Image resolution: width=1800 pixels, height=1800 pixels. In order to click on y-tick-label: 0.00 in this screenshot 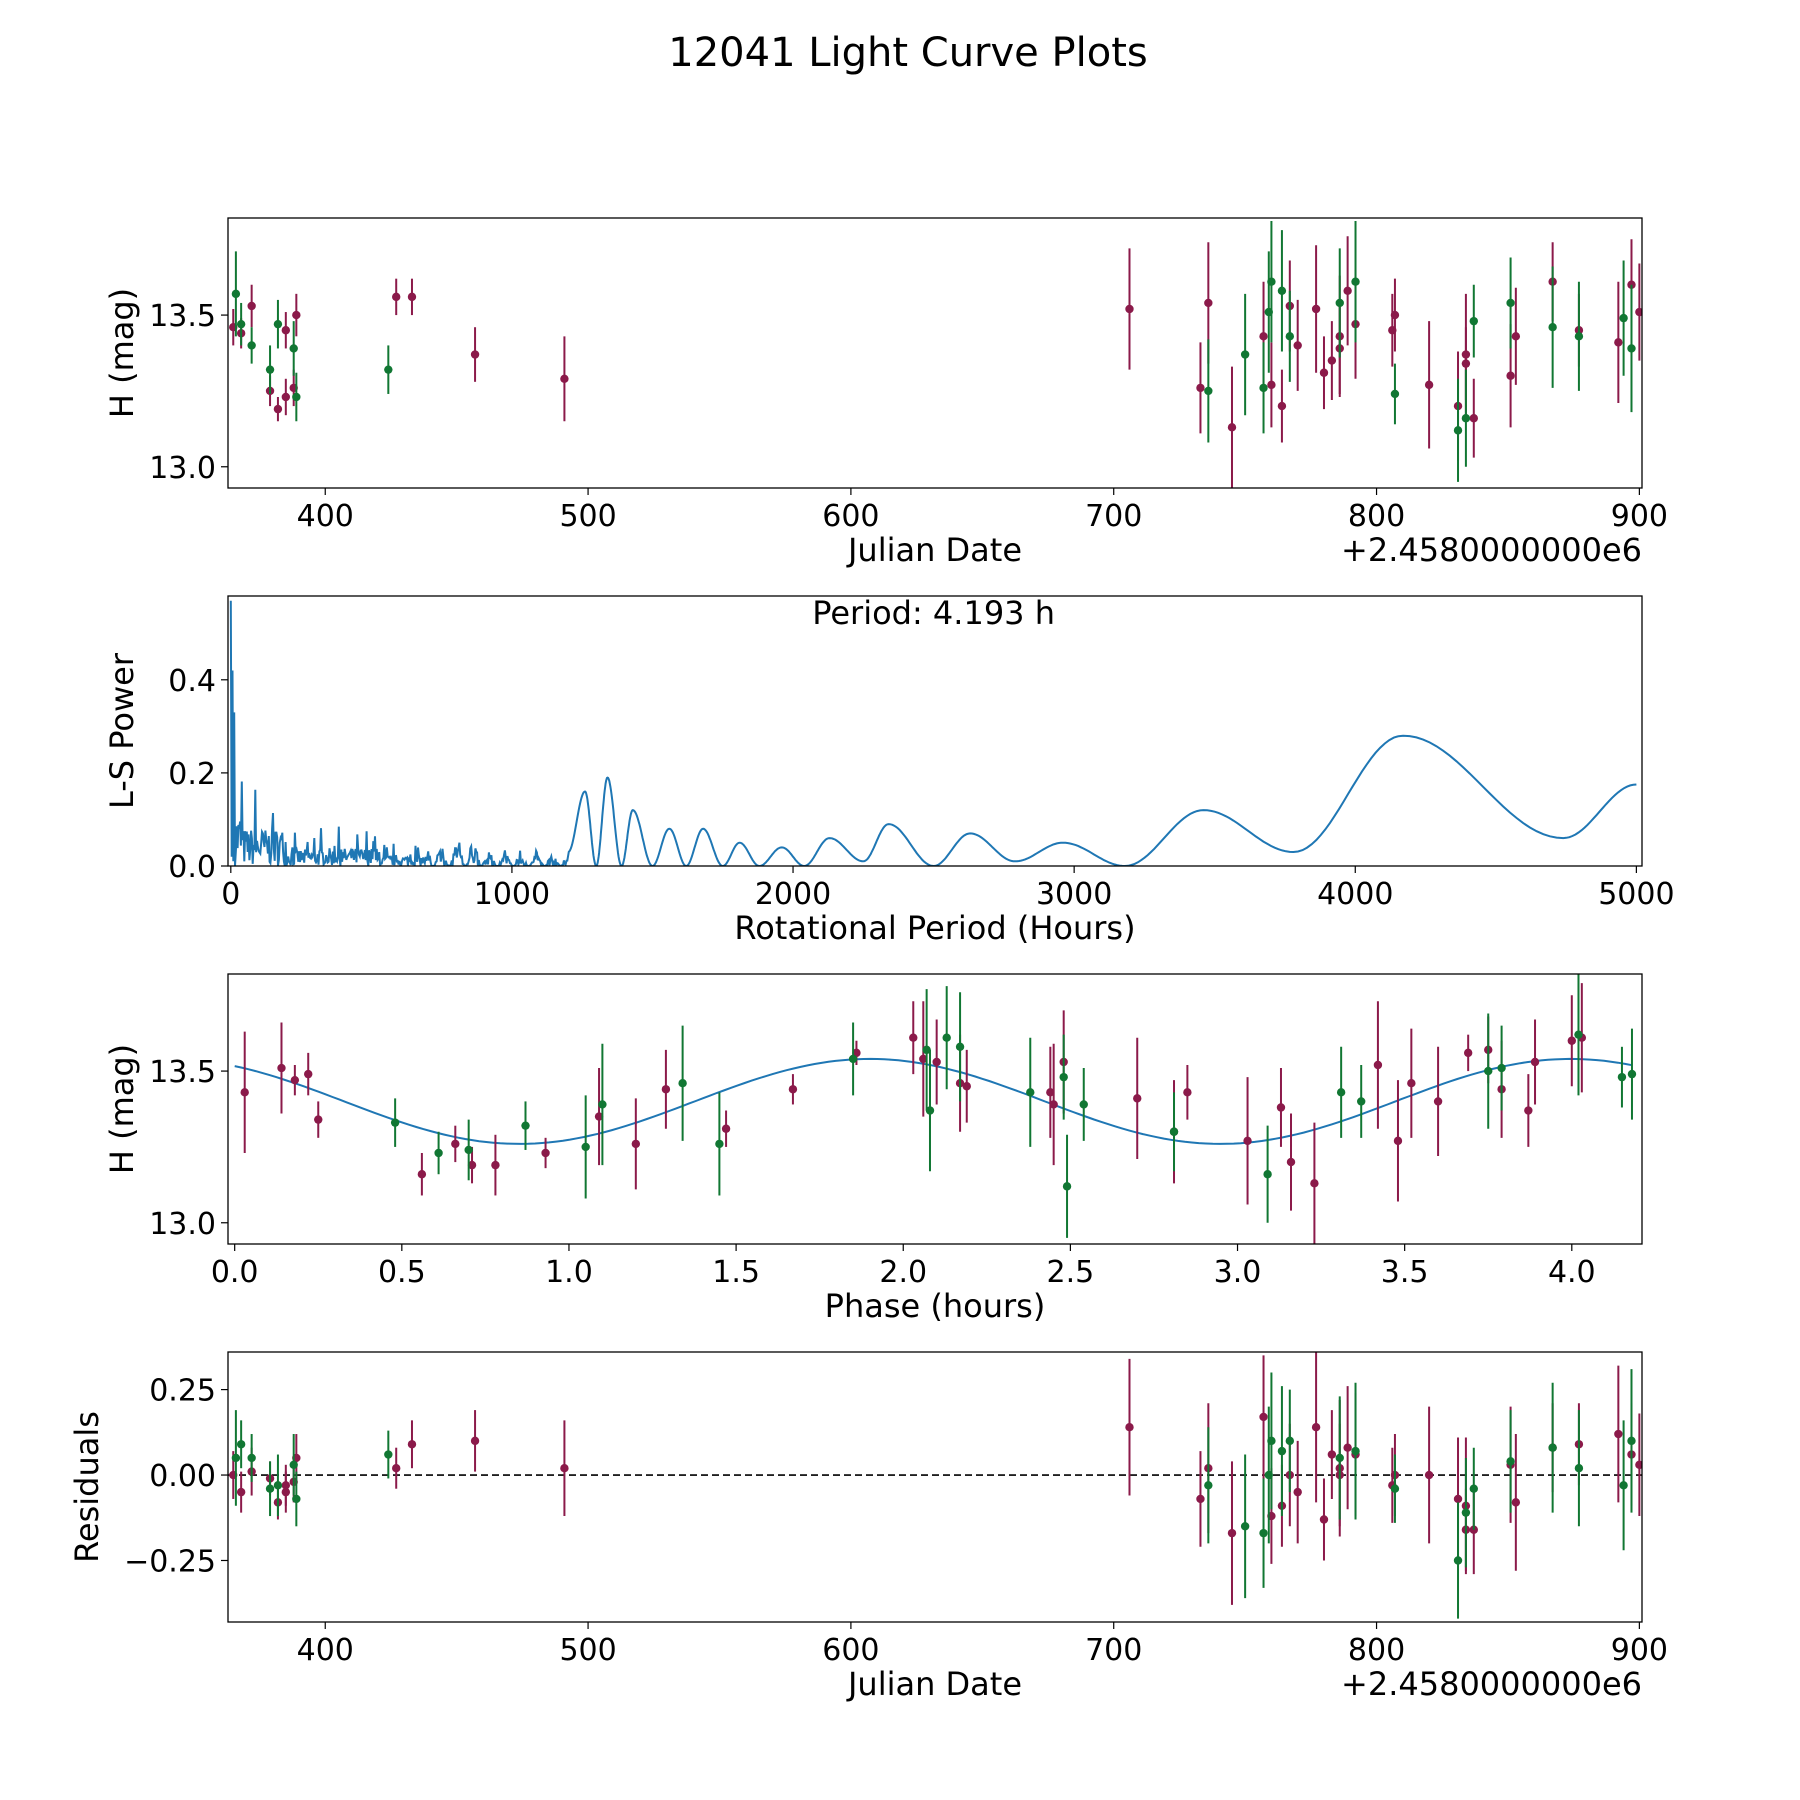, I will do `click(182, 1476)`.